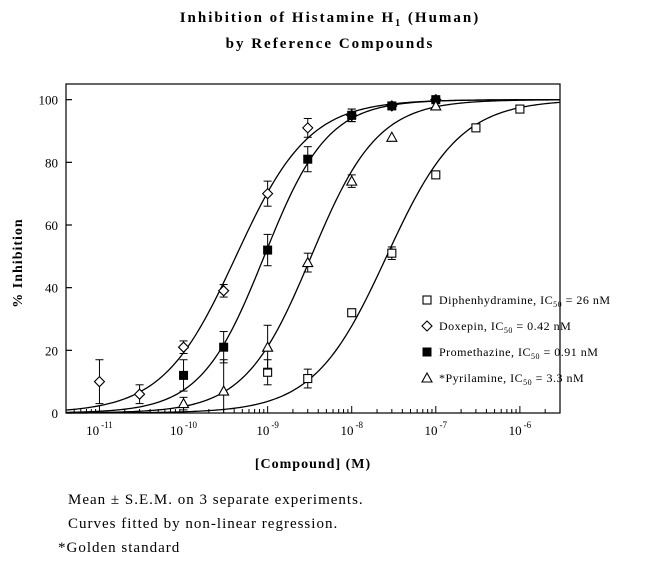 The image size is (660, 565). I want to click on y-axis-label: % Inhibition, so click(18, 262).